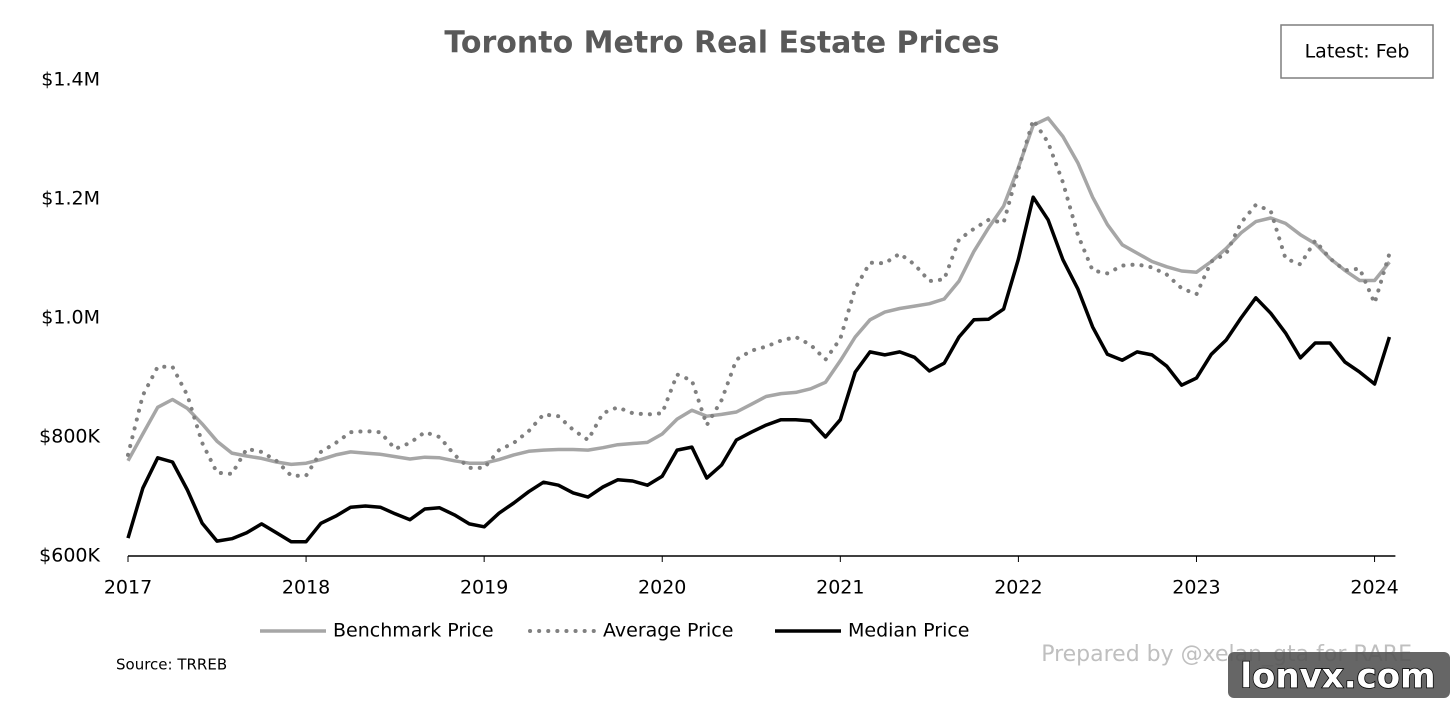  I want to click on legend-label: Median Price, so click(909, 631).